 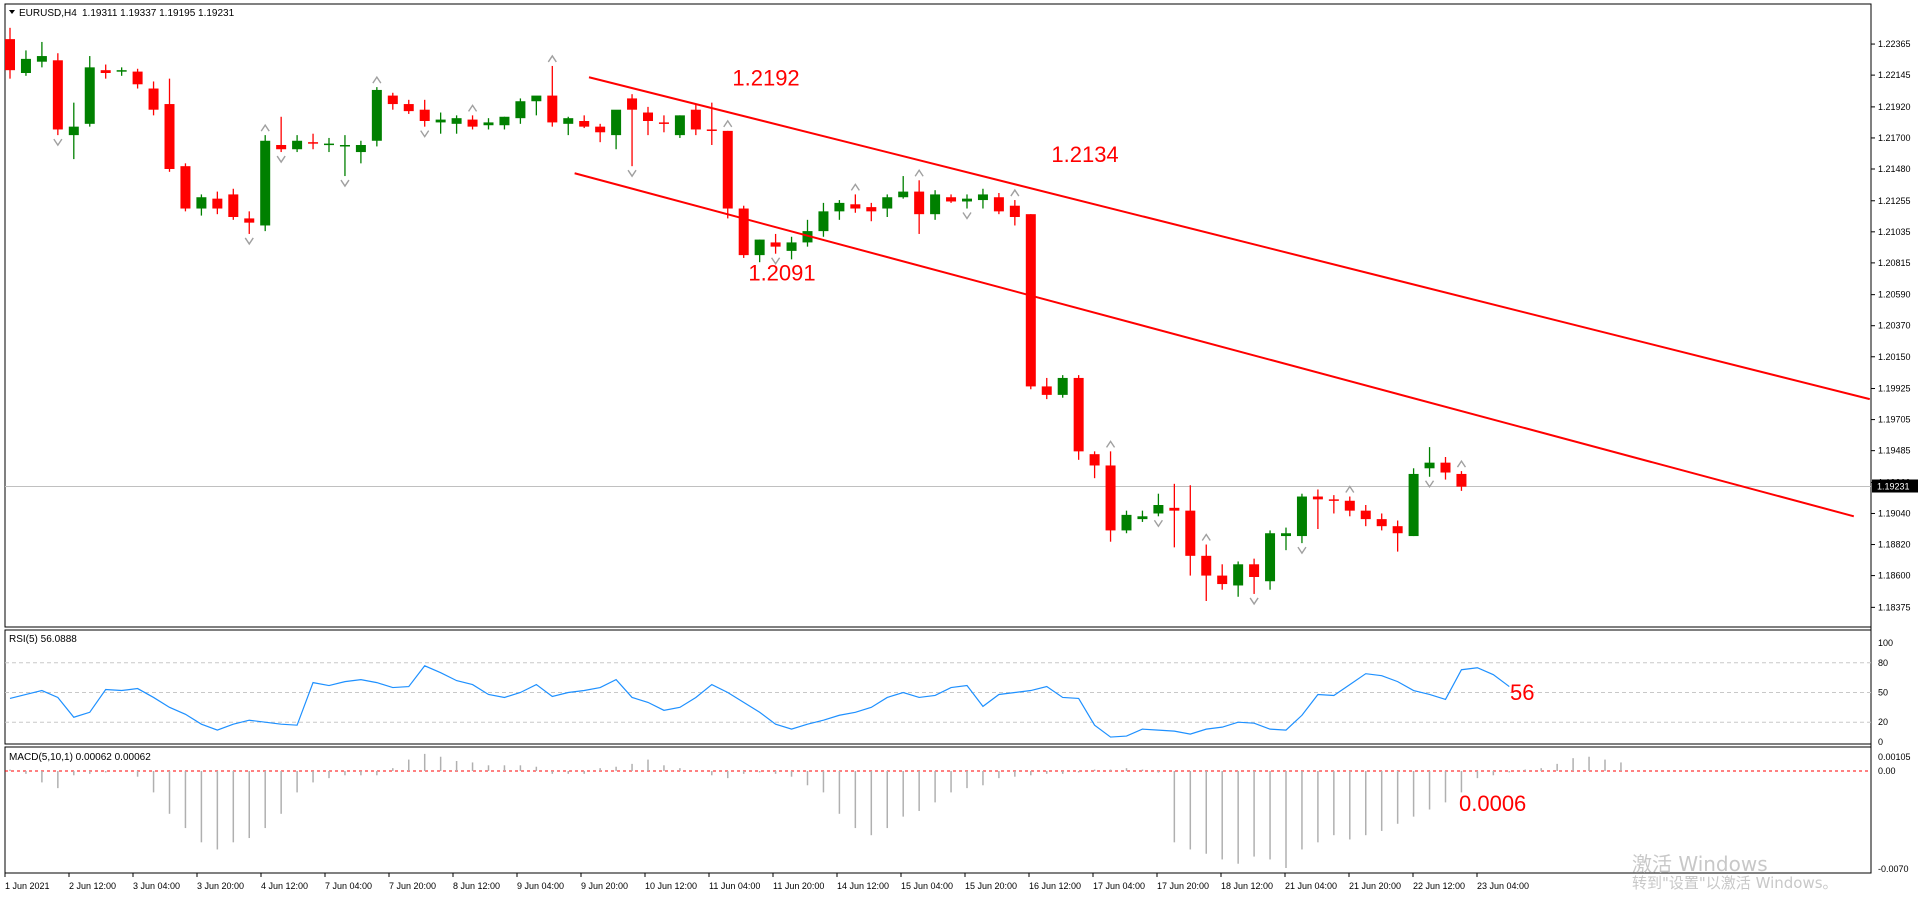 What do you see at coordinates (476, 886) in the screenshot?
I see `time-tick-label: 8 Jun 12:00` at bounding box center [476, 886].